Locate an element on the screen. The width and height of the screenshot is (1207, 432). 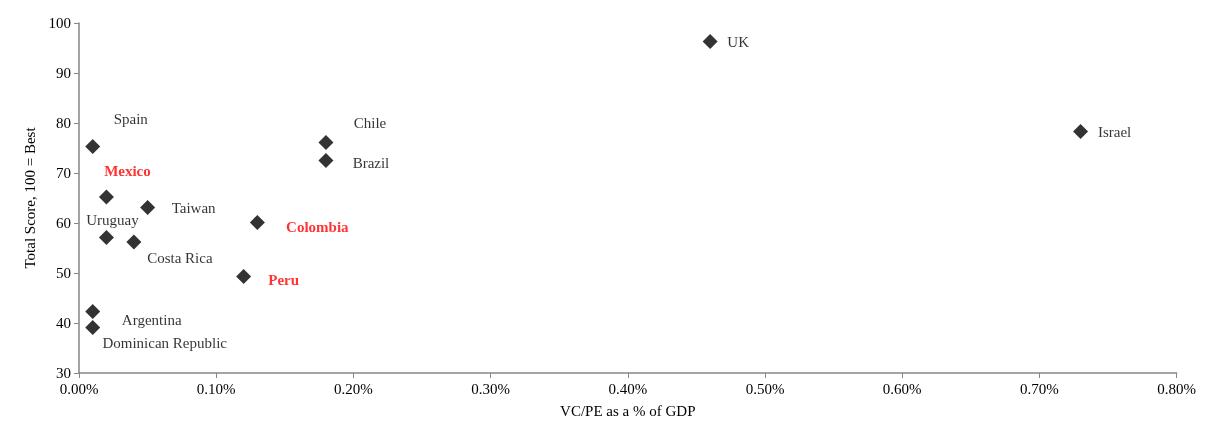
data-label: Costa Rica is located at coordinates (180, 258).